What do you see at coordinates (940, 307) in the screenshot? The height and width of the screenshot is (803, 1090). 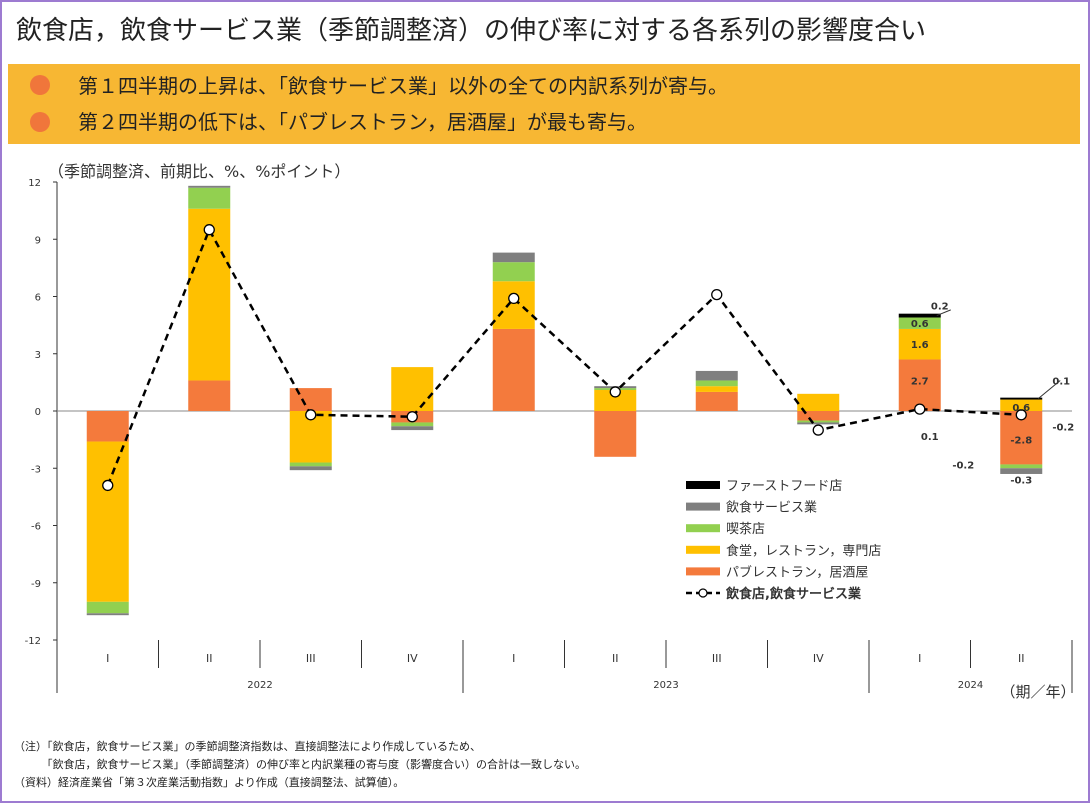 I see `data-label: 0.2` at bounding box center [940, 307].